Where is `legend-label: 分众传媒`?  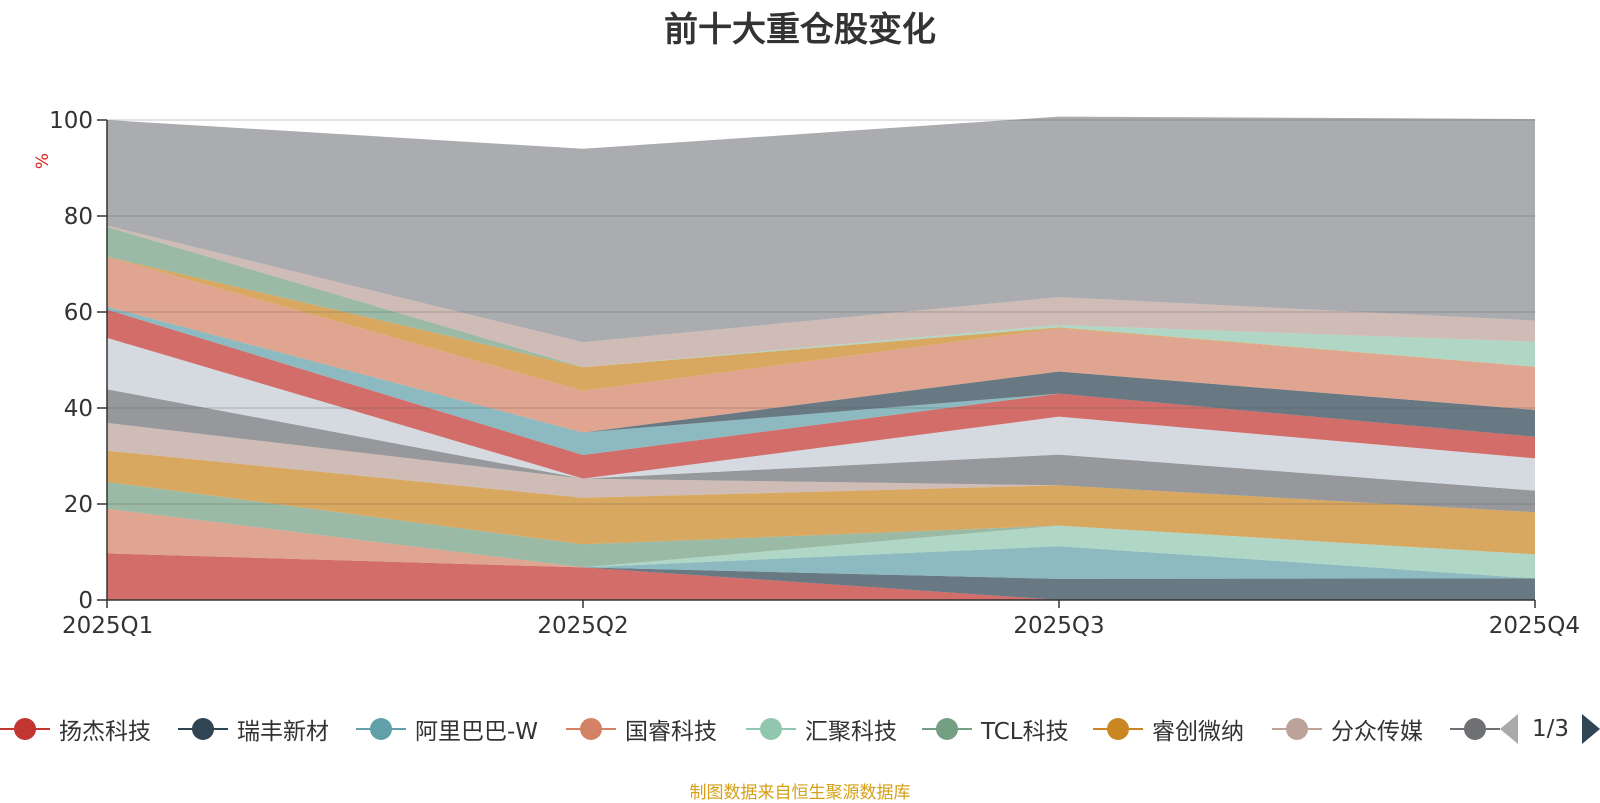 legend-label: 分众传媒 is located at coordinates (1377, 732).